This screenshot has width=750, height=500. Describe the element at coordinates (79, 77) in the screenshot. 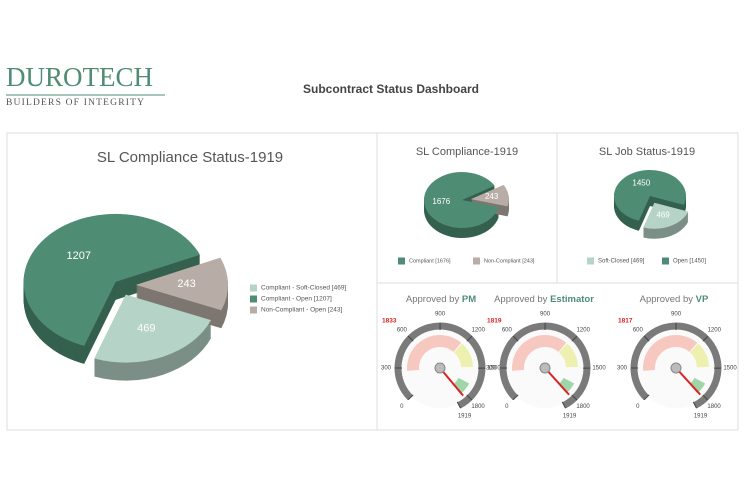

I see `logo: DUROTECH` at that location.